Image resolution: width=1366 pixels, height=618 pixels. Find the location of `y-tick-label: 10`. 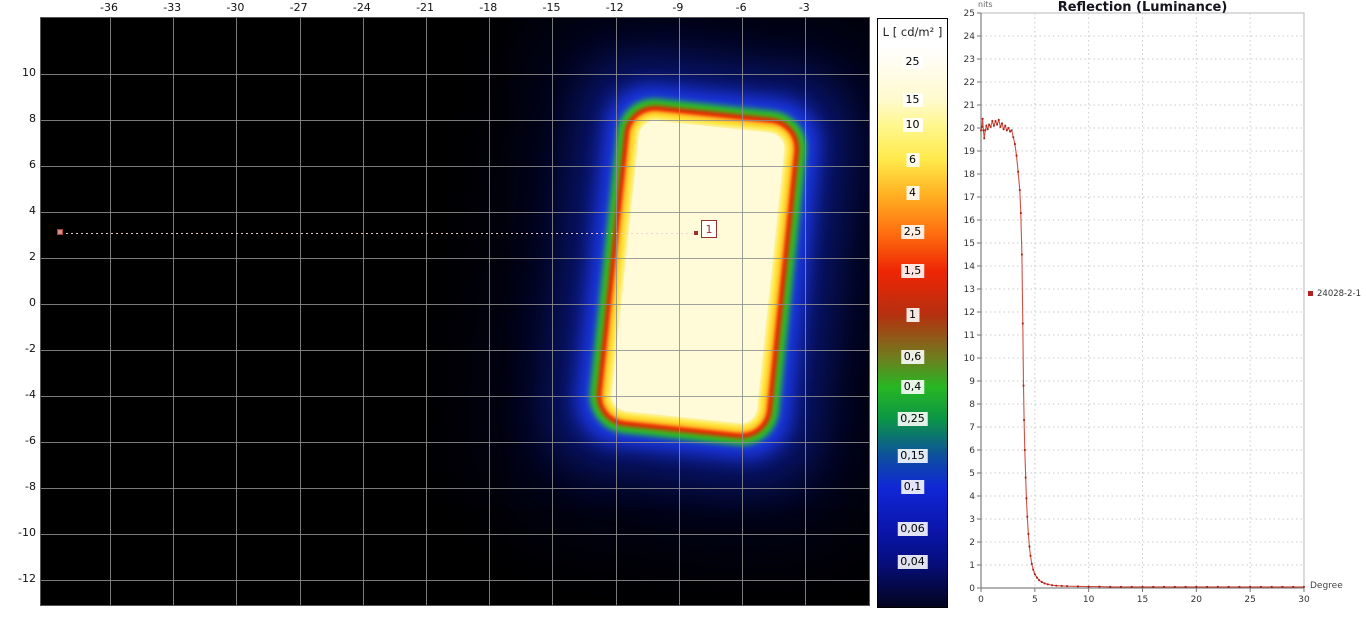

y-tick-label: 10 is located at coordinates (970, 359).